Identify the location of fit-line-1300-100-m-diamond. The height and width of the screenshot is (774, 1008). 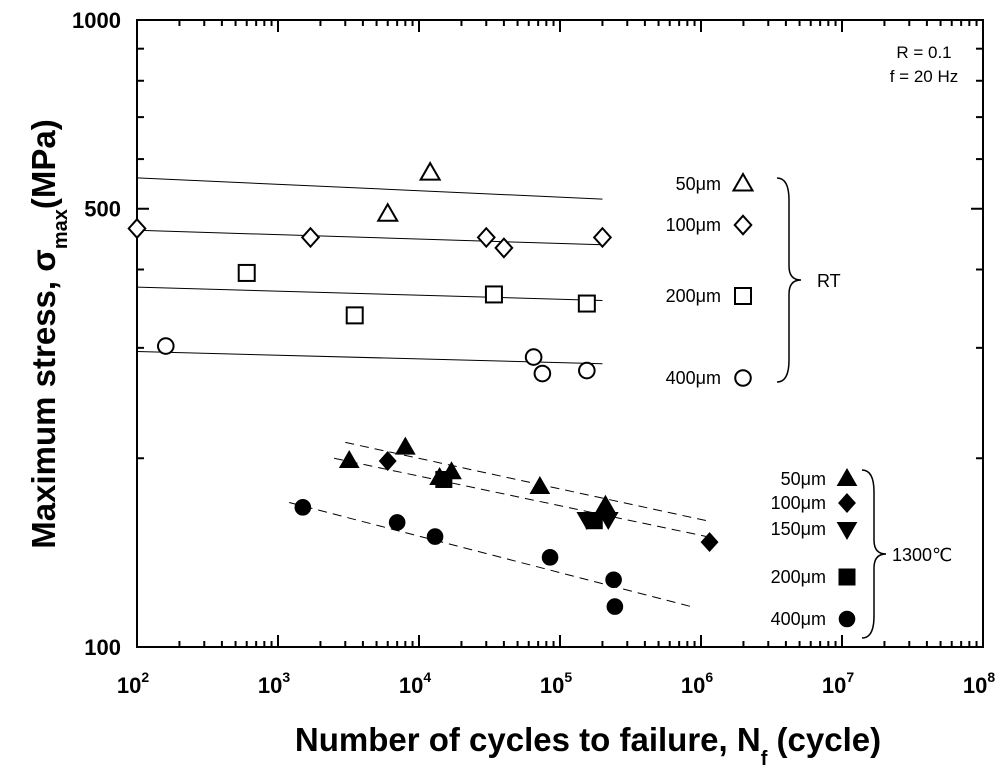
(520, 497).